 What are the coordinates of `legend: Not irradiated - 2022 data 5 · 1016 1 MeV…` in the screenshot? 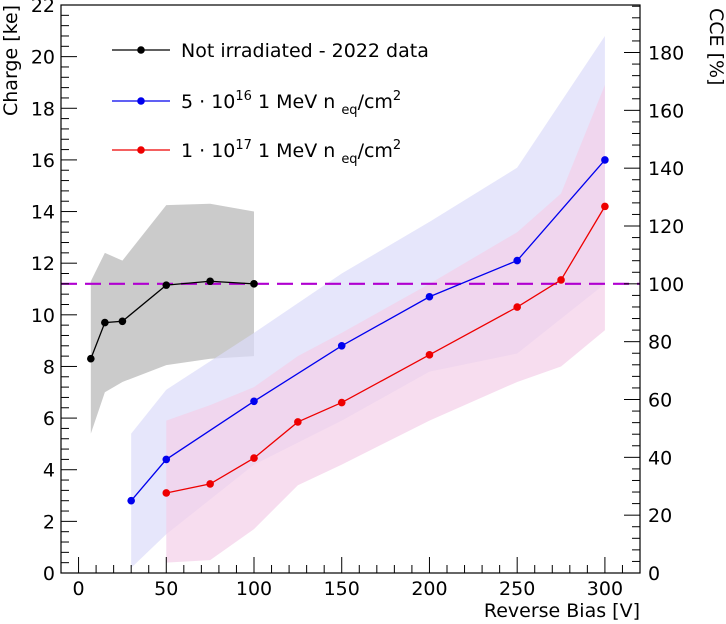 It's located at (270, 103).